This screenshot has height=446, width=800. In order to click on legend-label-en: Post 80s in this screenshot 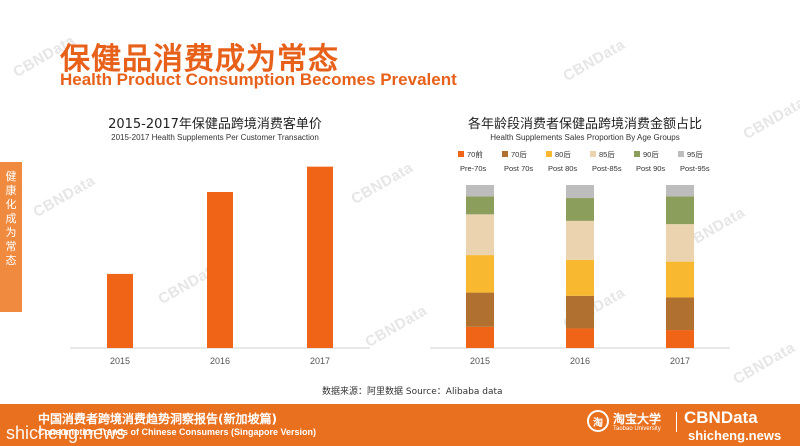, I will do `click(562, 168)`.